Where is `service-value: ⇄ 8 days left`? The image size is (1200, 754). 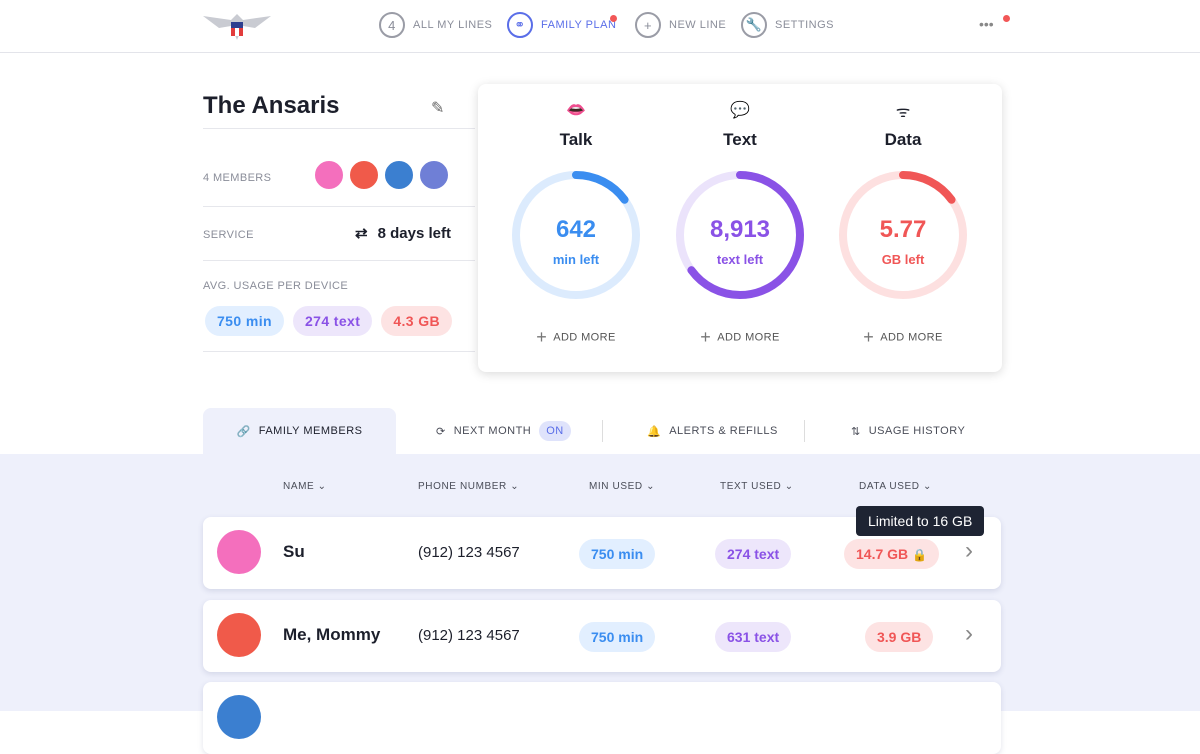
service-value: ⇄ 8 days left is located at coordinates (403, 233).